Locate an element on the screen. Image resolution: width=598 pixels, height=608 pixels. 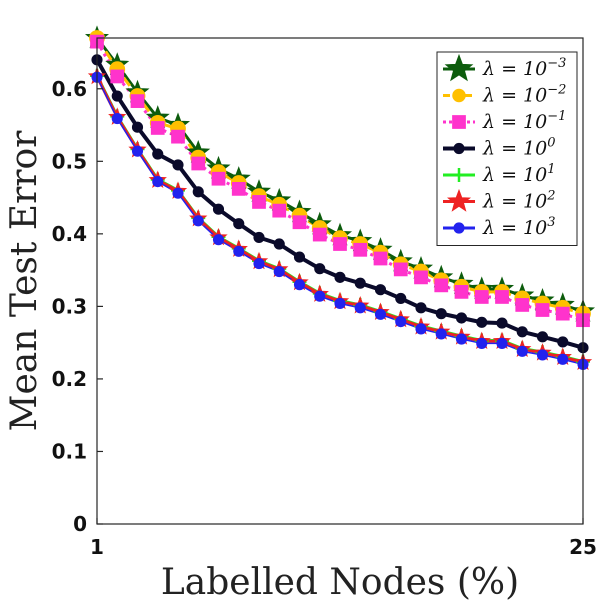
legend-label: λ = 100 is located at coordinates (519, 148).